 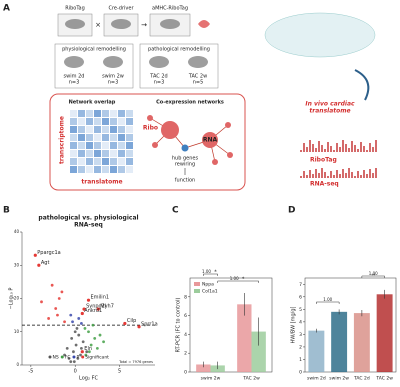 I want to click on hub-label: hub genes, so click(x=185, y=159).